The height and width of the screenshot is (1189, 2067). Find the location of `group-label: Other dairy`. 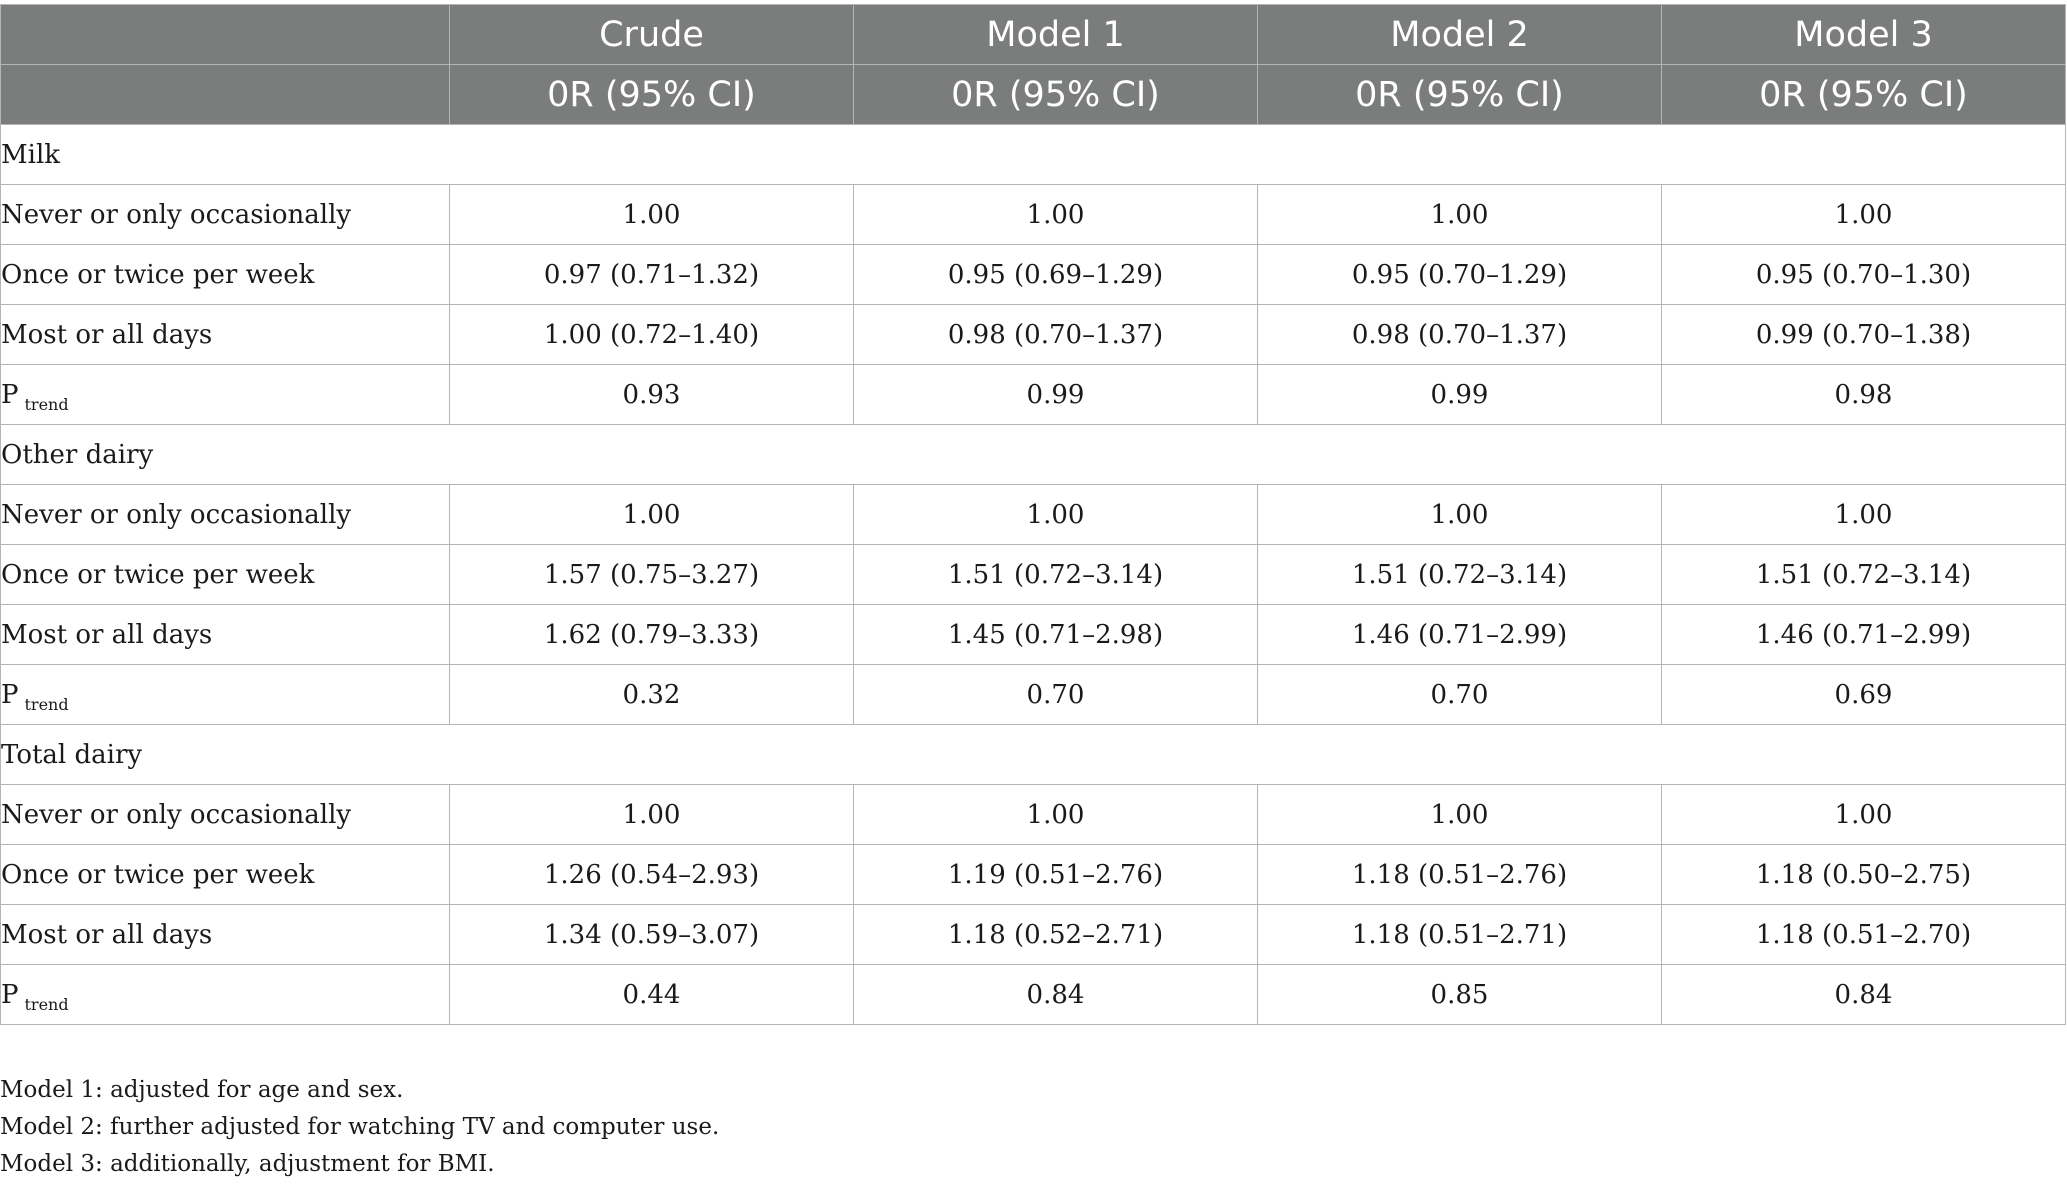

group-label: Other dairy is located at coordinates (1033, 454).